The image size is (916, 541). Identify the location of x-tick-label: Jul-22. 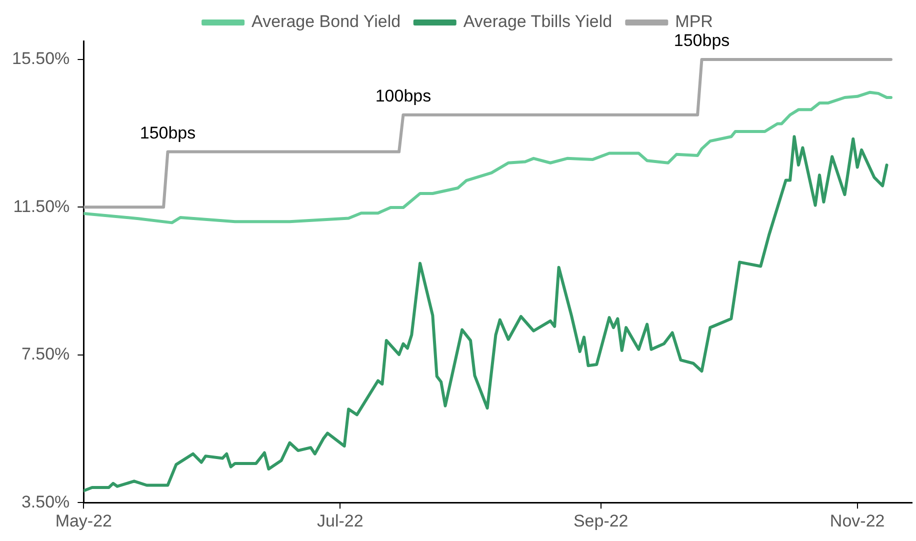
(340, 520).